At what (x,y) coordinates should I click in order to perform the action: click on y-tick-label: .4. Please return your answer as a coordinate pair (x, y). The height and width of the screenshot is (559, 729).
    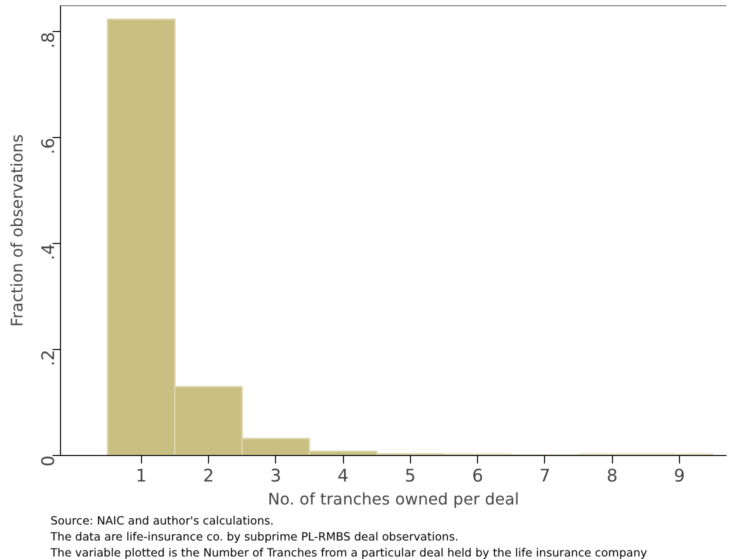
    Looking at the image, I should click on (49, 252).